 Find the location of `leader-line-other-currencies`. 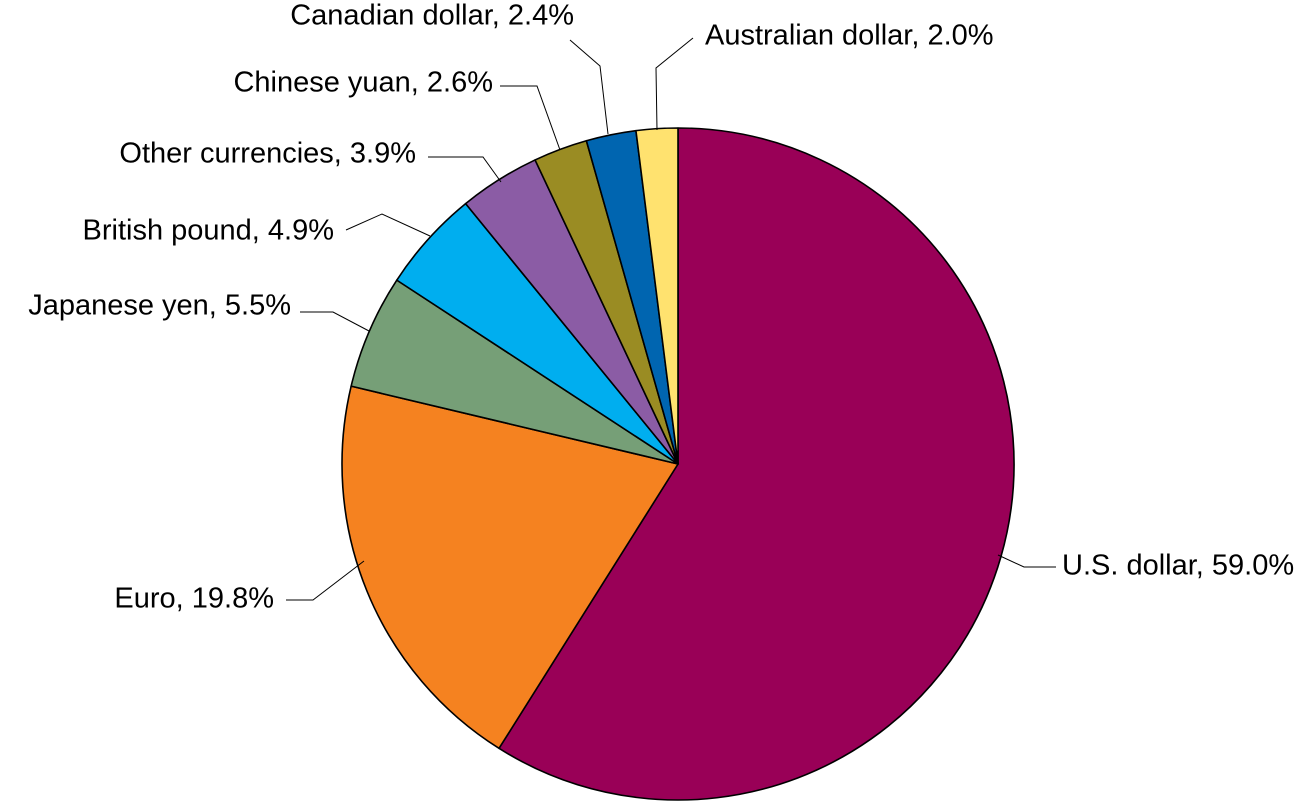

leader-line-other-currencies is located at coordinates (465, 169).